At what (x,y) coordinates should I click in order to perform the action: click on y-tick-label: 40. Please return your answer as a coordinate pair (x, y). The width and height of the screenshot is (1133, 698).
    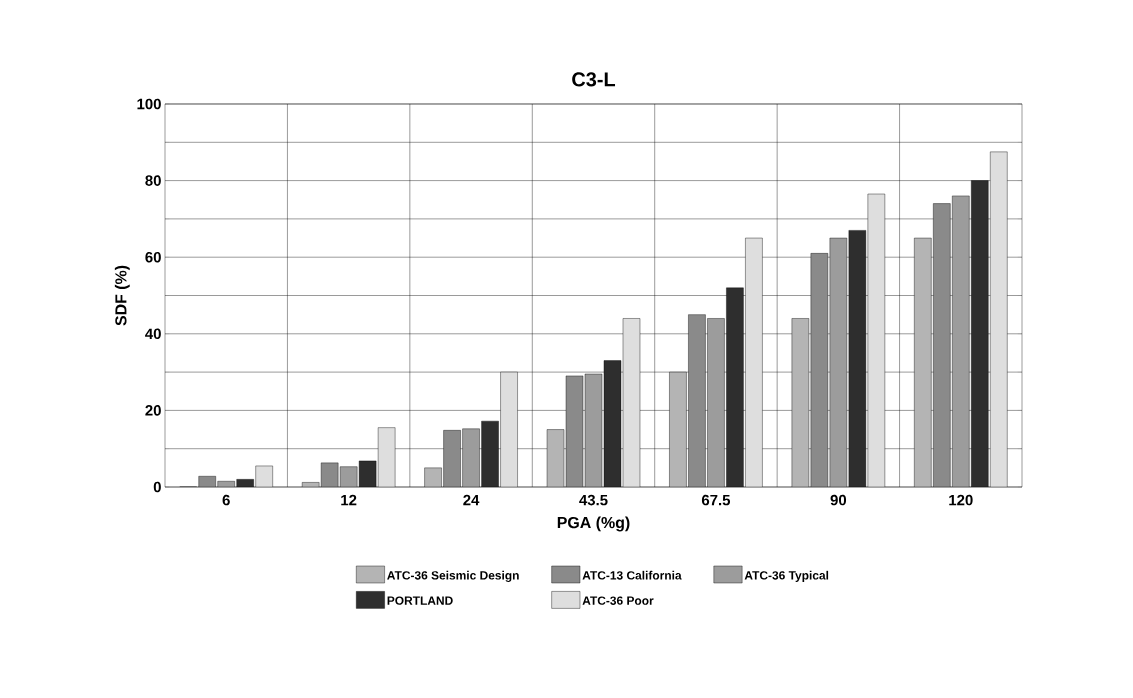
    Looking at the image, I should click on (153, 334).